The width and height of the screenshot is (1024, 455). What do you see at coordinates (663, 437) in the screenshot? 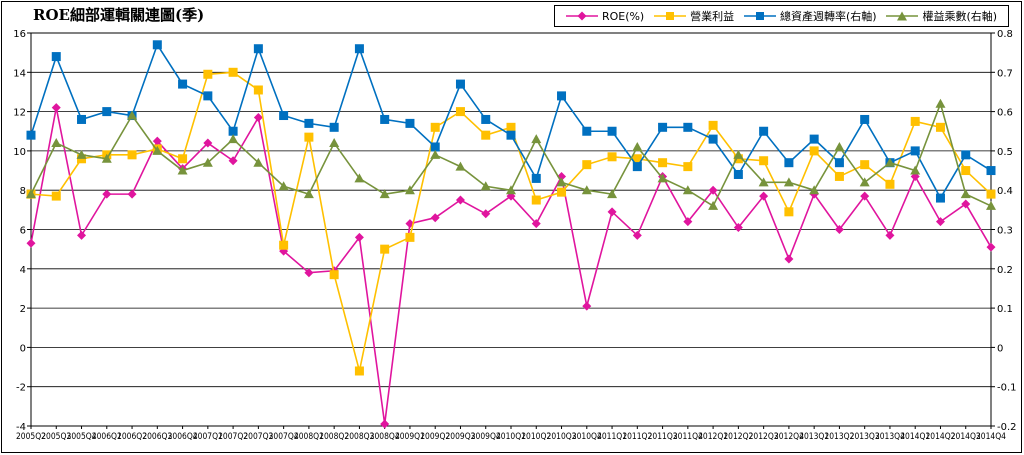
I see `x-axis-tick-label: 2011Q3` at bounding box center [663, 437].